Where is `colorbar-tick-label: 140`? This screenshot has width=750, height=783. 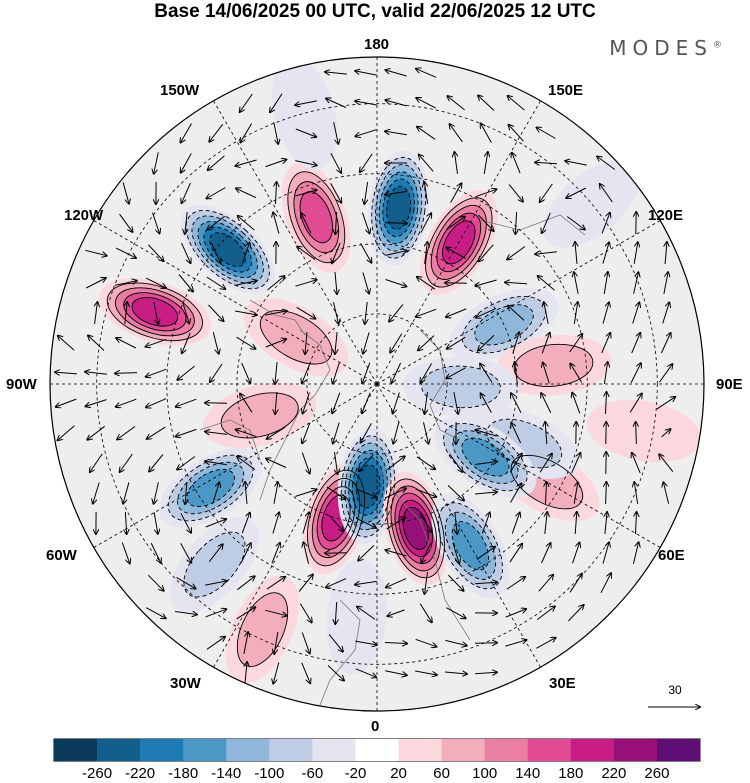
colorbar-tick-label: 140 is located at coordinates (528, 773).